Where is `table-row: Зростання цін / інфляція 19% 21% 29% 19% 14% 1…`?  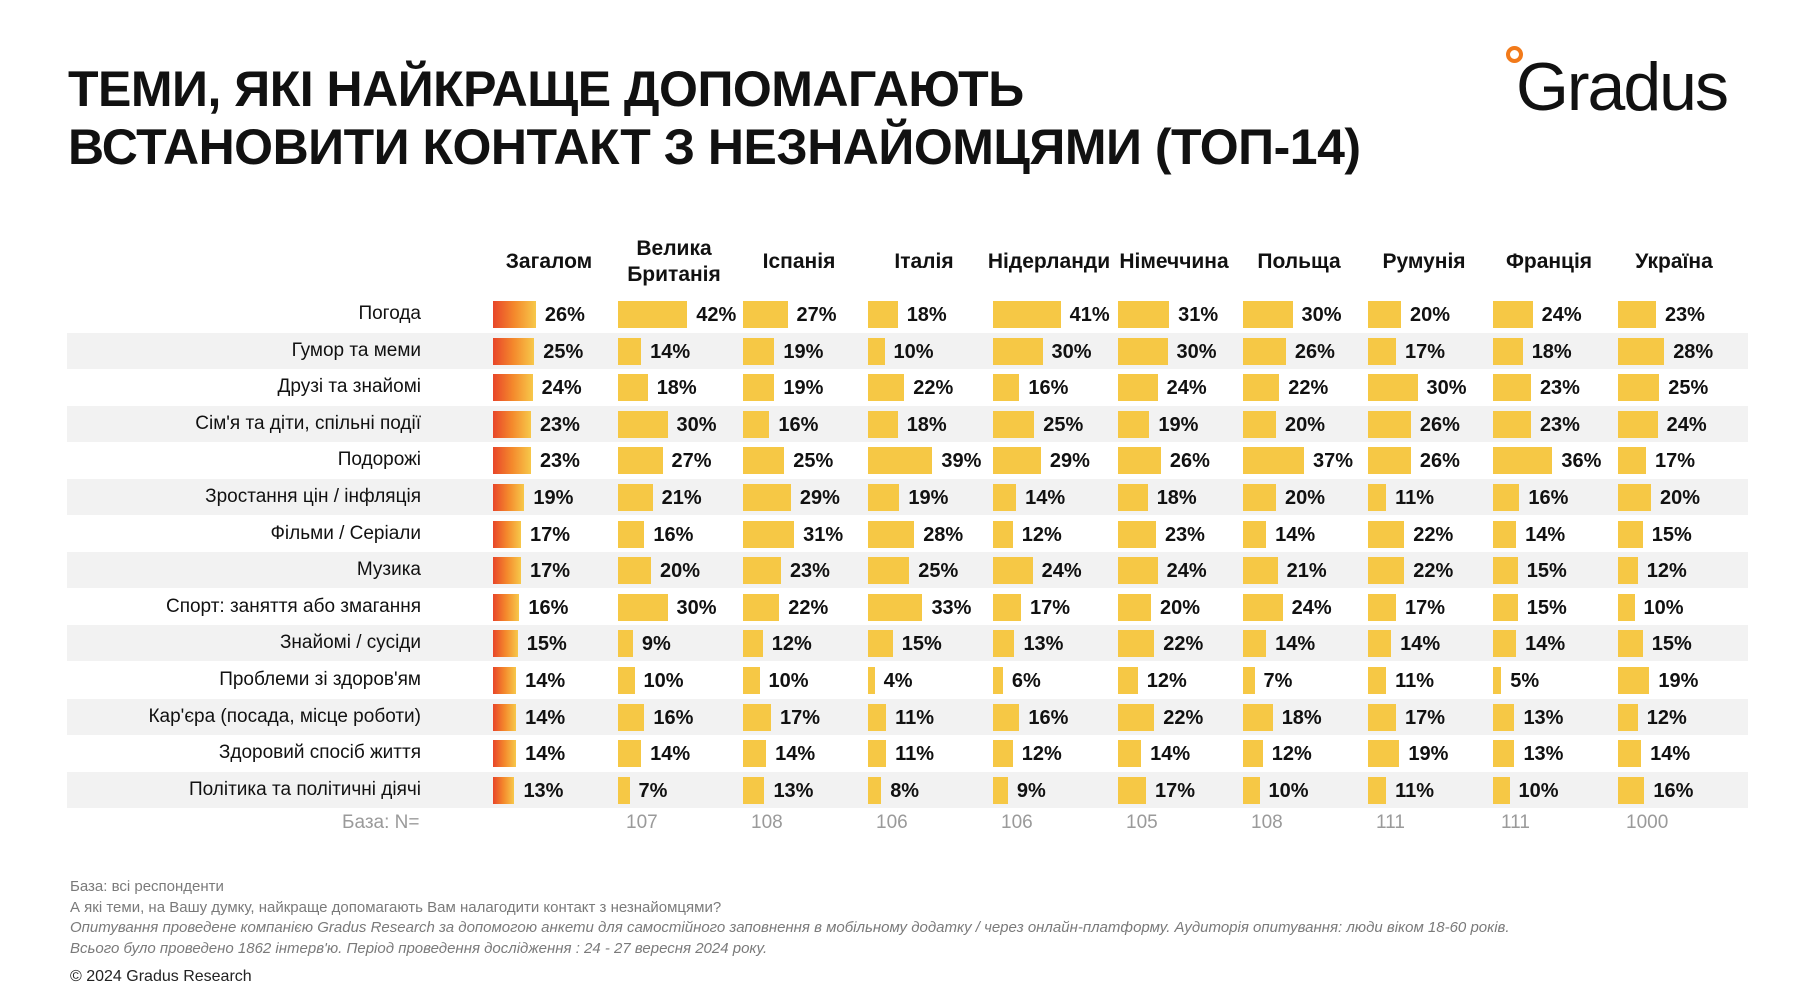
table-row: Зростання цін / інфляція 19% 21% 29% 19% 14% 1… is located at coordinates (907, 497).